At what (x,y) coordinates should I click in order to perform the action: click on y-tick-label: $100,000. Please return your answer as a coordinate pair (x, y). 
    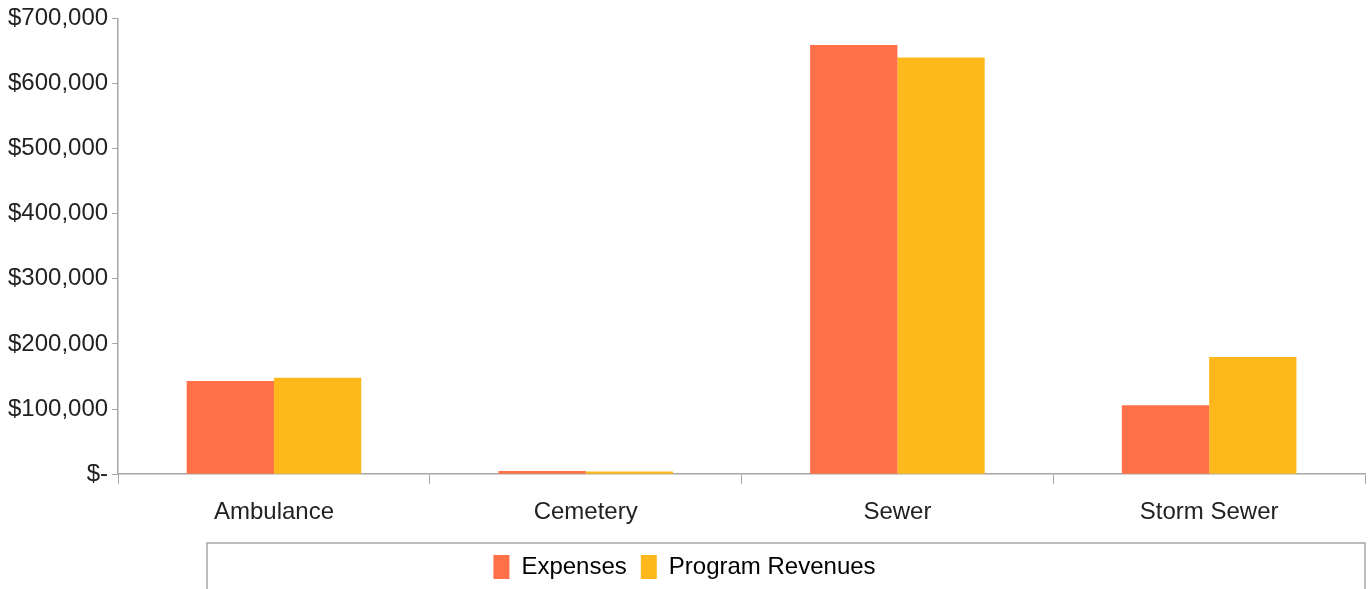
    Looking at the image, I should click on (58, 407).